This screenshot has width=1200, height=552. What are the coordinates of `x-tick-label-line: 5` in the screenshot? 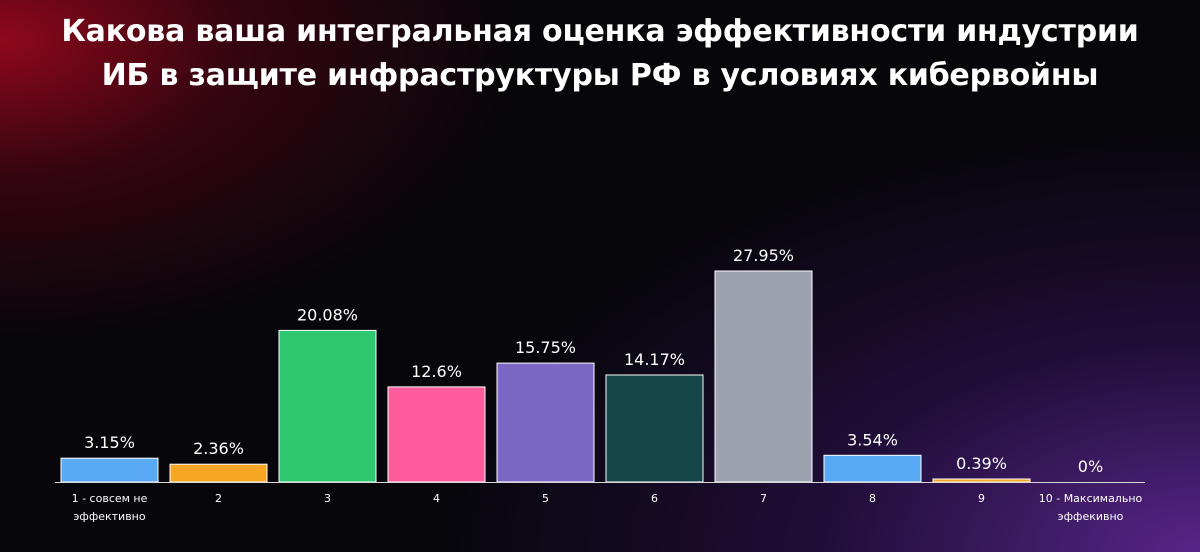 It's located at (545, 498).